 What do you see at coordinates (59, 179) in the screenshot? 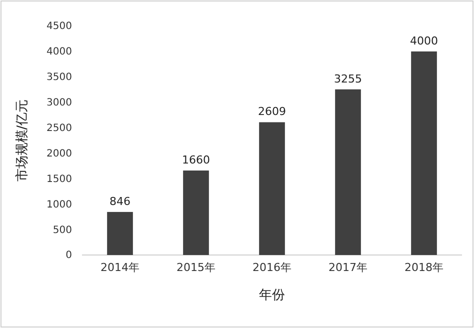
I see `y-tick-label: 1500` at bounding box center [59, 179].